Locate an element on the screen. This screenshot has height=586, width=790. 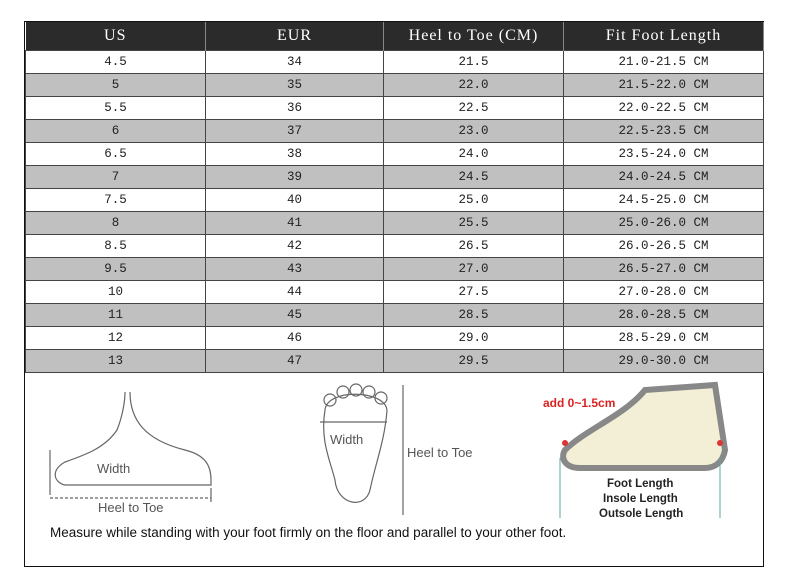
table-cell: 25.0 is located at coordinates (473, 200).